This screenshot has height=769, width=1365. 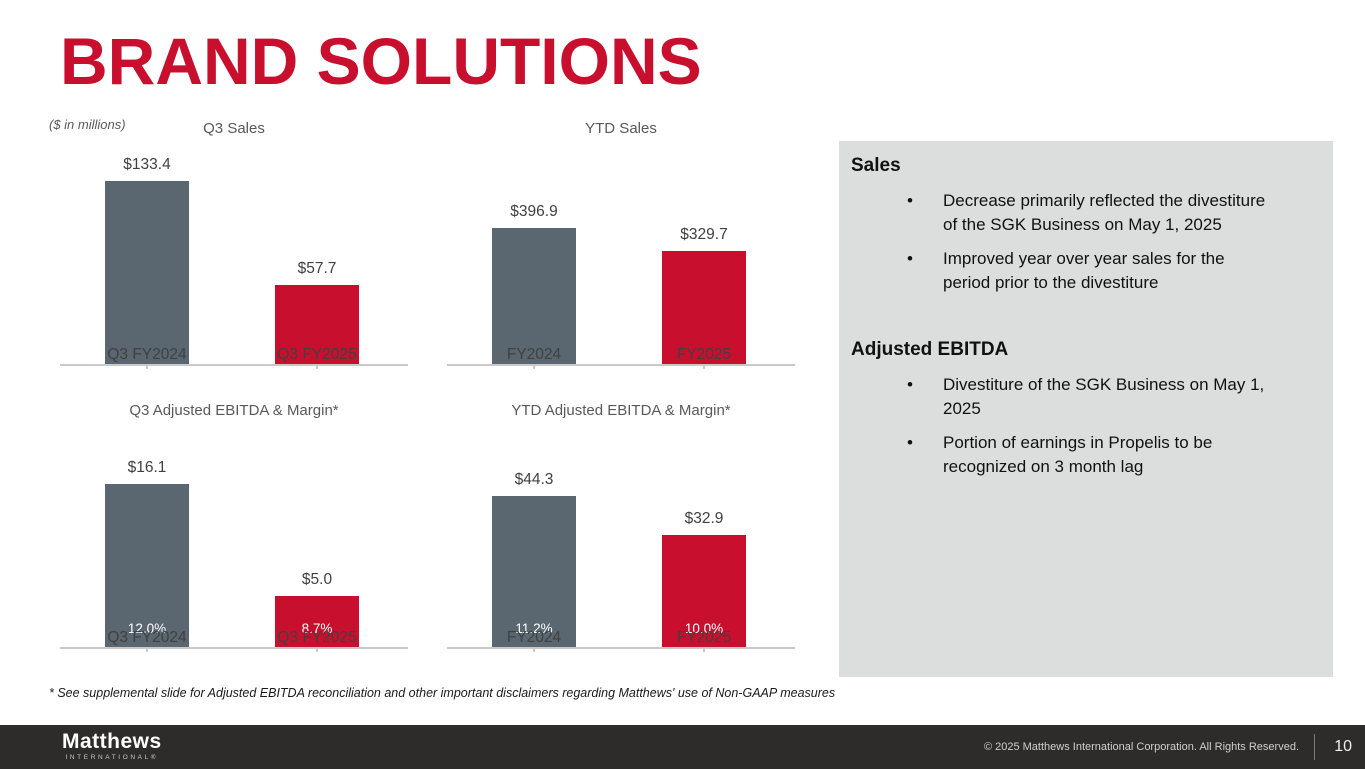 I want to click on chart-title: YTD Adjusted EBITDA & Margin*, so click(x=621, y=410).